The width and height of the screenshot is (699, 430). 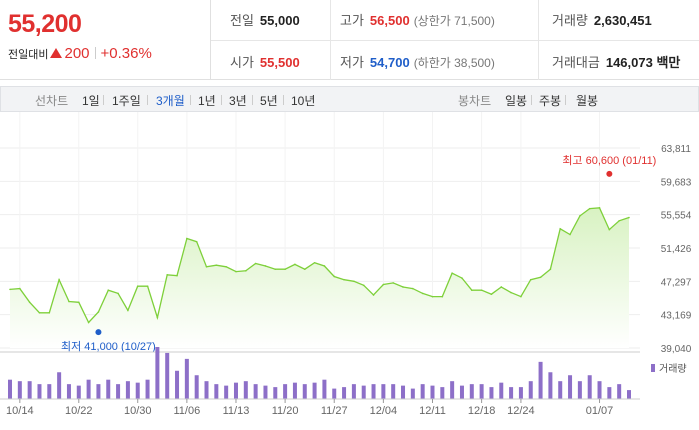 I want to click on period-1w: 1주일, so click(x=126, y=101).